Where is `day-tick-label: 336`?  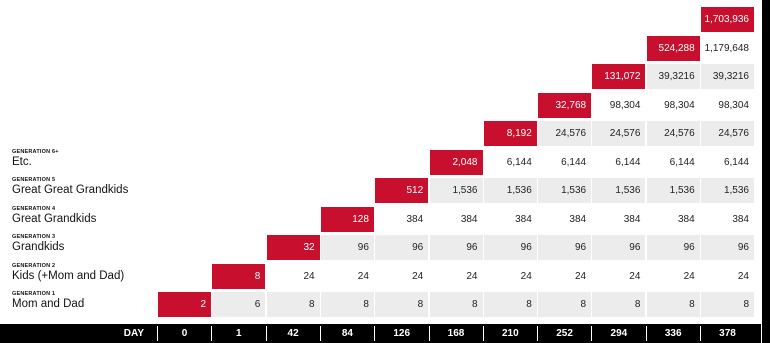
day-tick-label: 336 is located at coordinates (673, 333).